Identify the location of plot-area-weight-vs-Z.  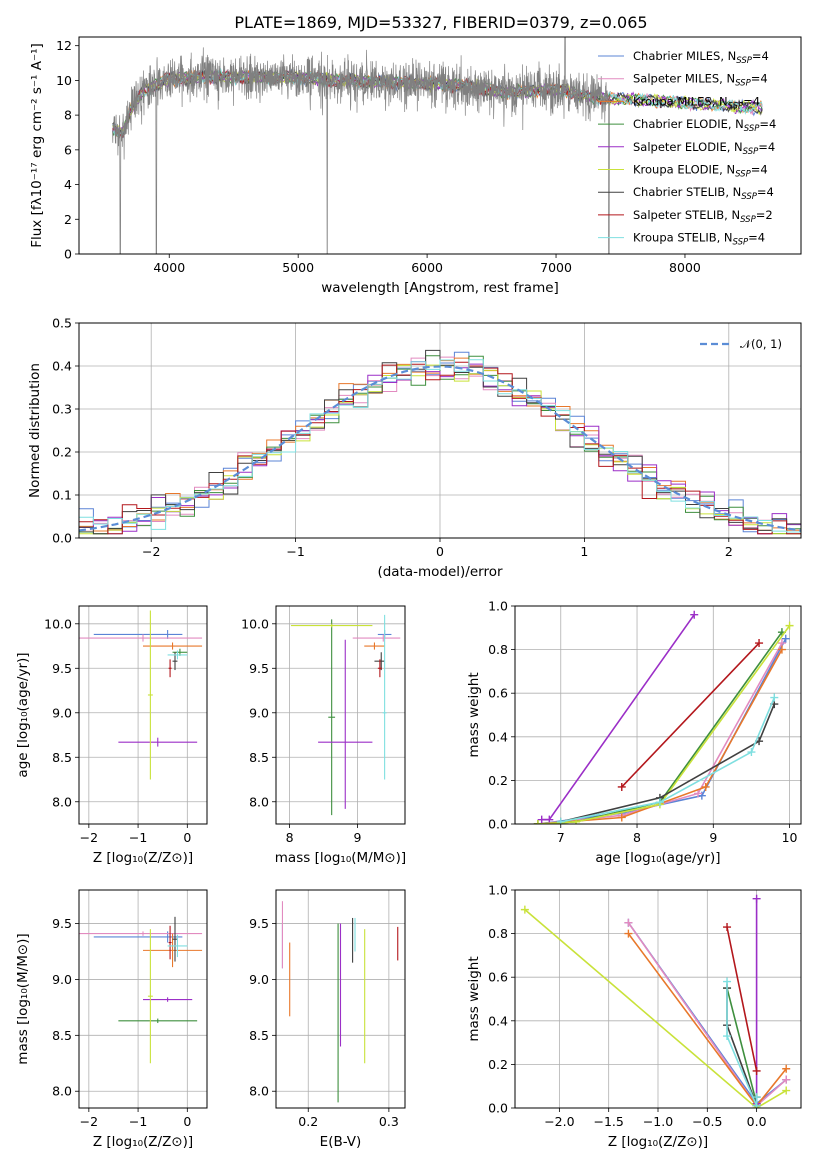
(655, 1001).